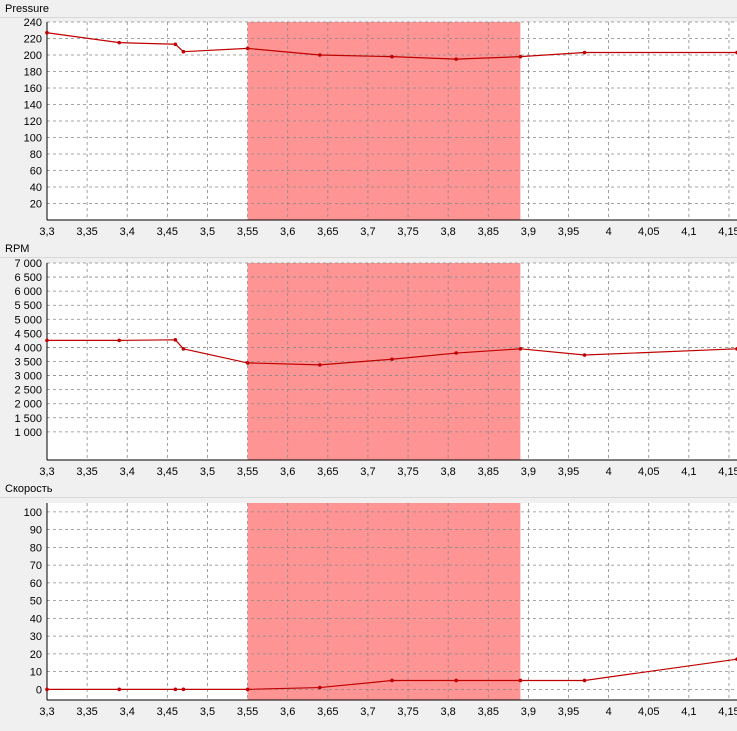 The width and height of the screenshot is (737, 731). What do you see at coordinates (727, 472) in the screenshot?
I see `rpm-x-tick-label: 4,15` at bounding box center [727, 472].